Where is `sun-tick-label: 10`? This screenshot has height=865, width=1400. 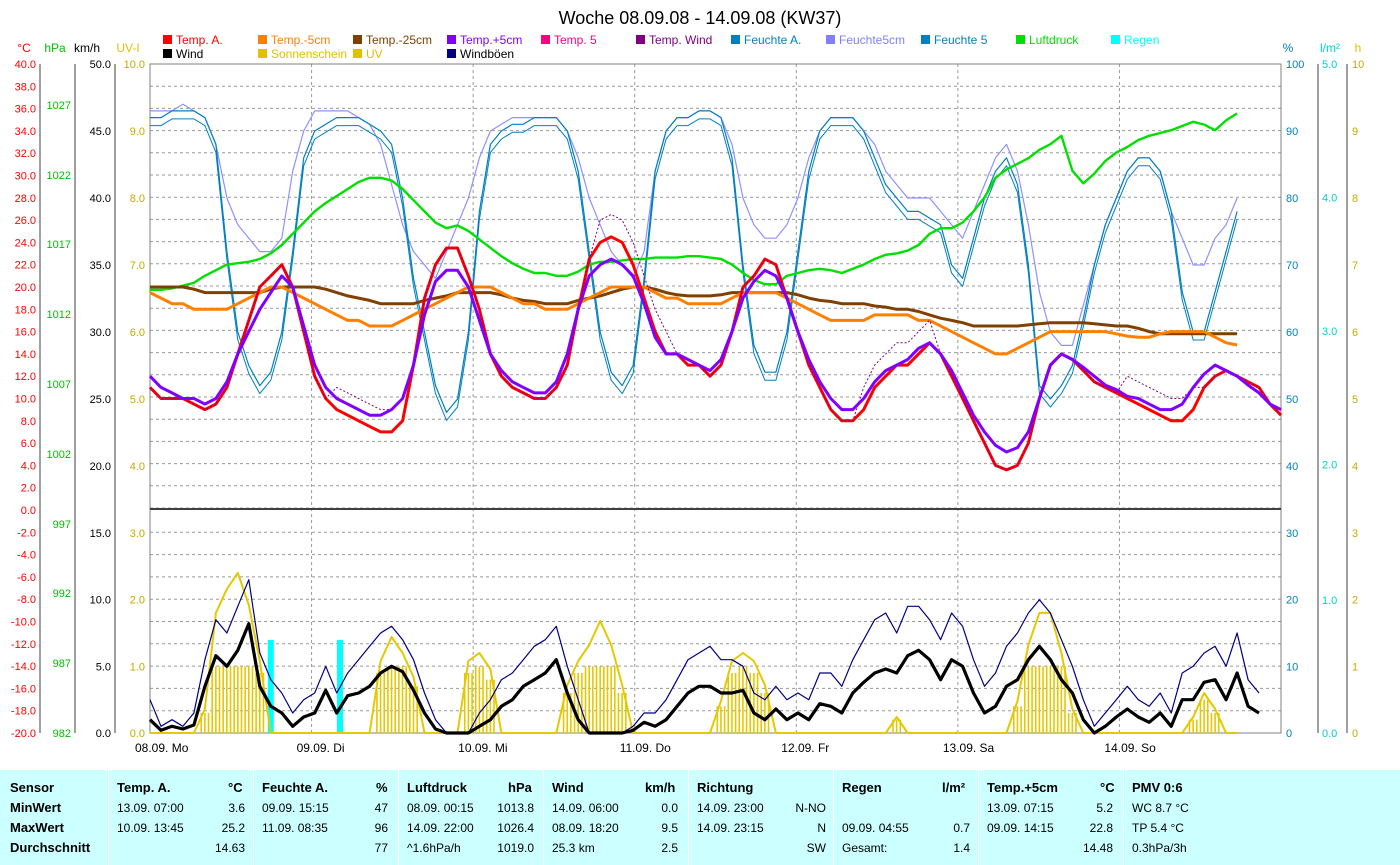 sun-tick-label: 10 is located at coordinates (1358, 65).